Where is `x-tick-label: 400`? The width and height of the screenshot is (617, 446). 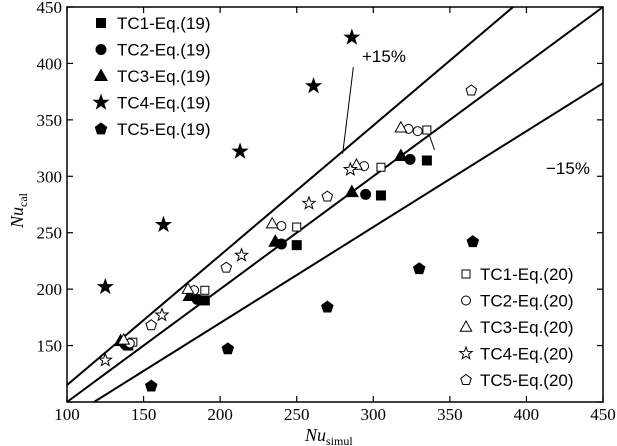
x-tick-label: 400 is located at coordinates (527, 414).